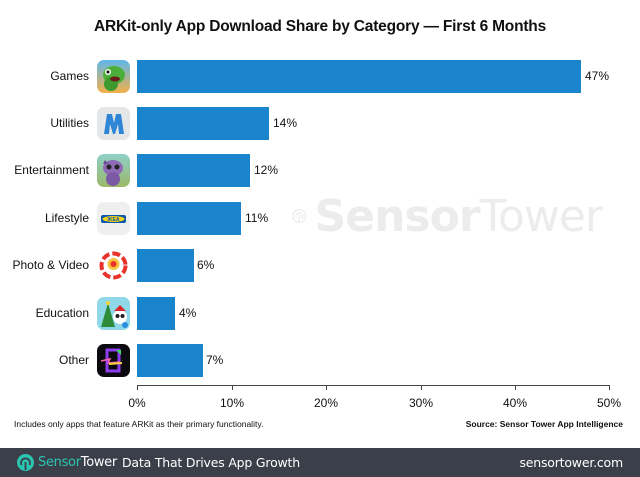 The height and width of the screenshot is (477, 640). What do you see at coordinates (113, 170) in the screenshot?
I see `purple-creature-icon` at bounding box center [113, 170].